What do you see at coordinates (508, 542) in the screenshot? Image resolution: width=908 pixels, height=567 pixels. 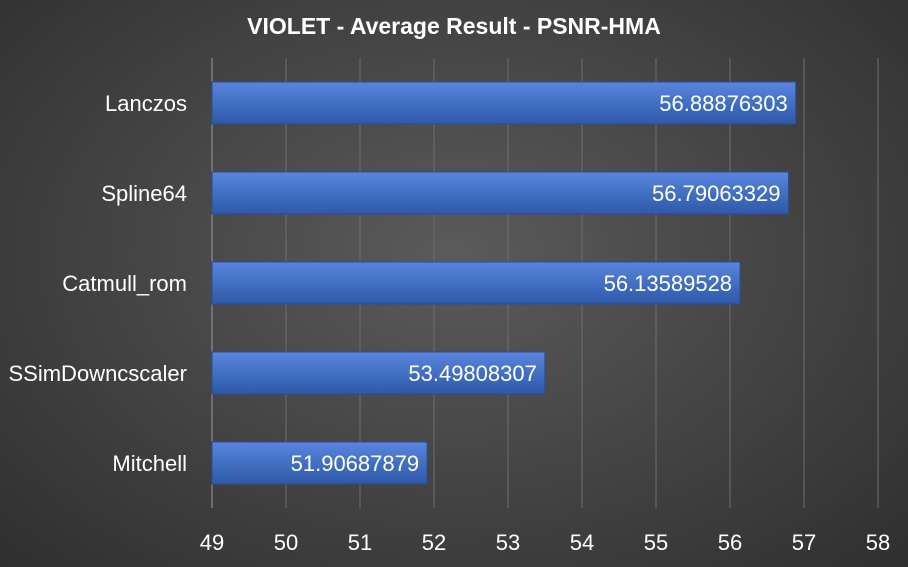 I see `x-tick-label: 53` at bounding box center [508, 542].